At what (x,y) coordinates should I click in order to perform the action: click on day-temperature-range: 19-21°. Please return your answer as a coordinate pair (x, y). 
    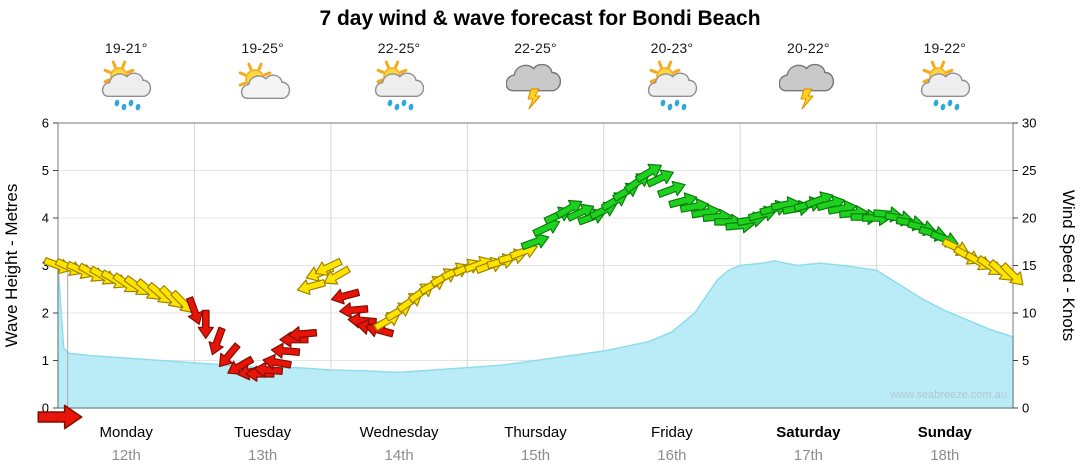
    Looking at the image, I should click on (126, 48).